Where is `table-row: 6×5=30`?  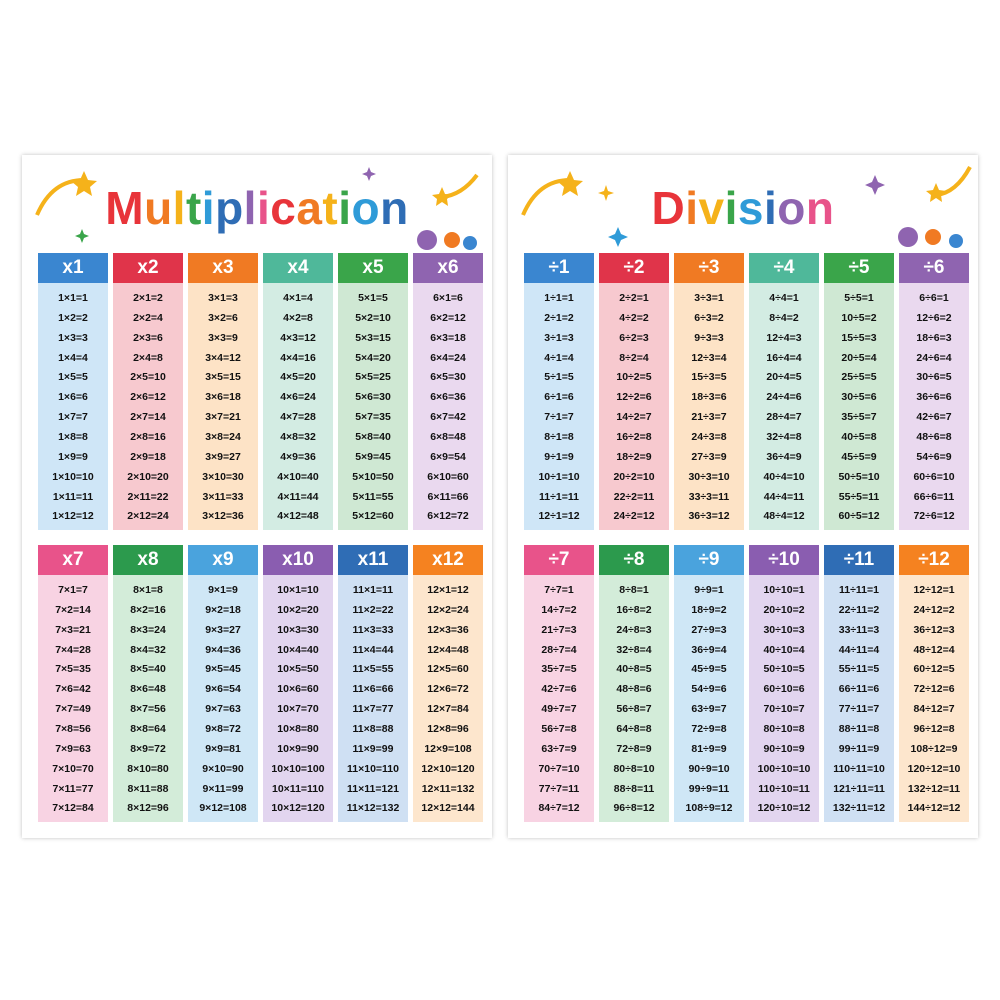 table-row: 6×5=30 is located at coordinates (448, 377).